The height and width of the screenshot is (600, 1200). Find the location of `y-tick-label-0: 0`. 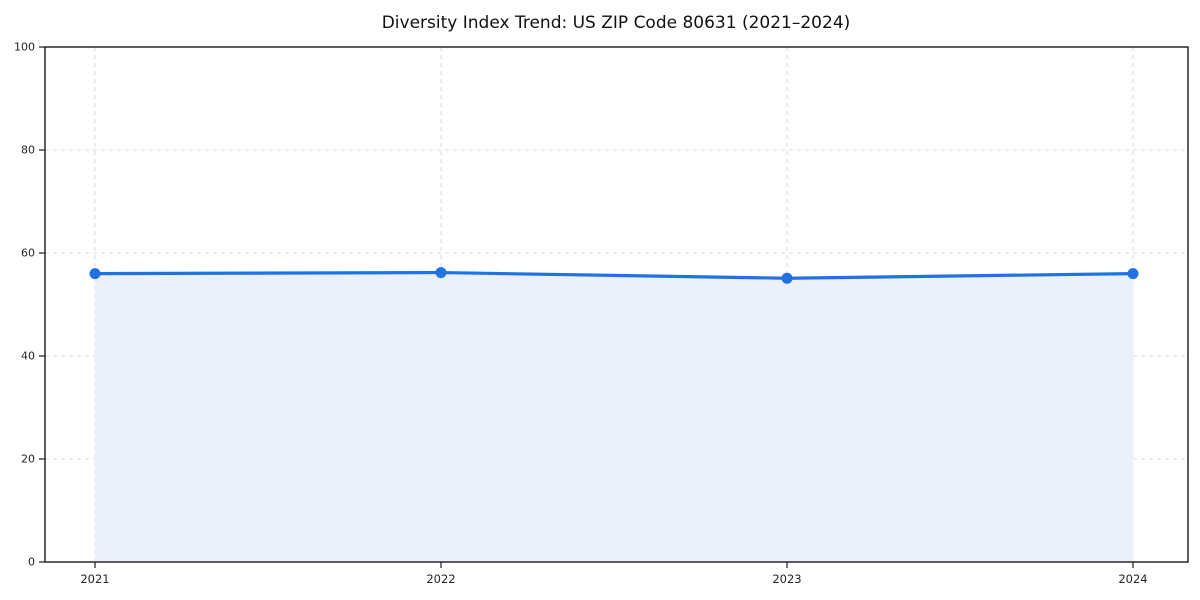

y-tick-label-0: 0 is located at coordinates (31, 562).